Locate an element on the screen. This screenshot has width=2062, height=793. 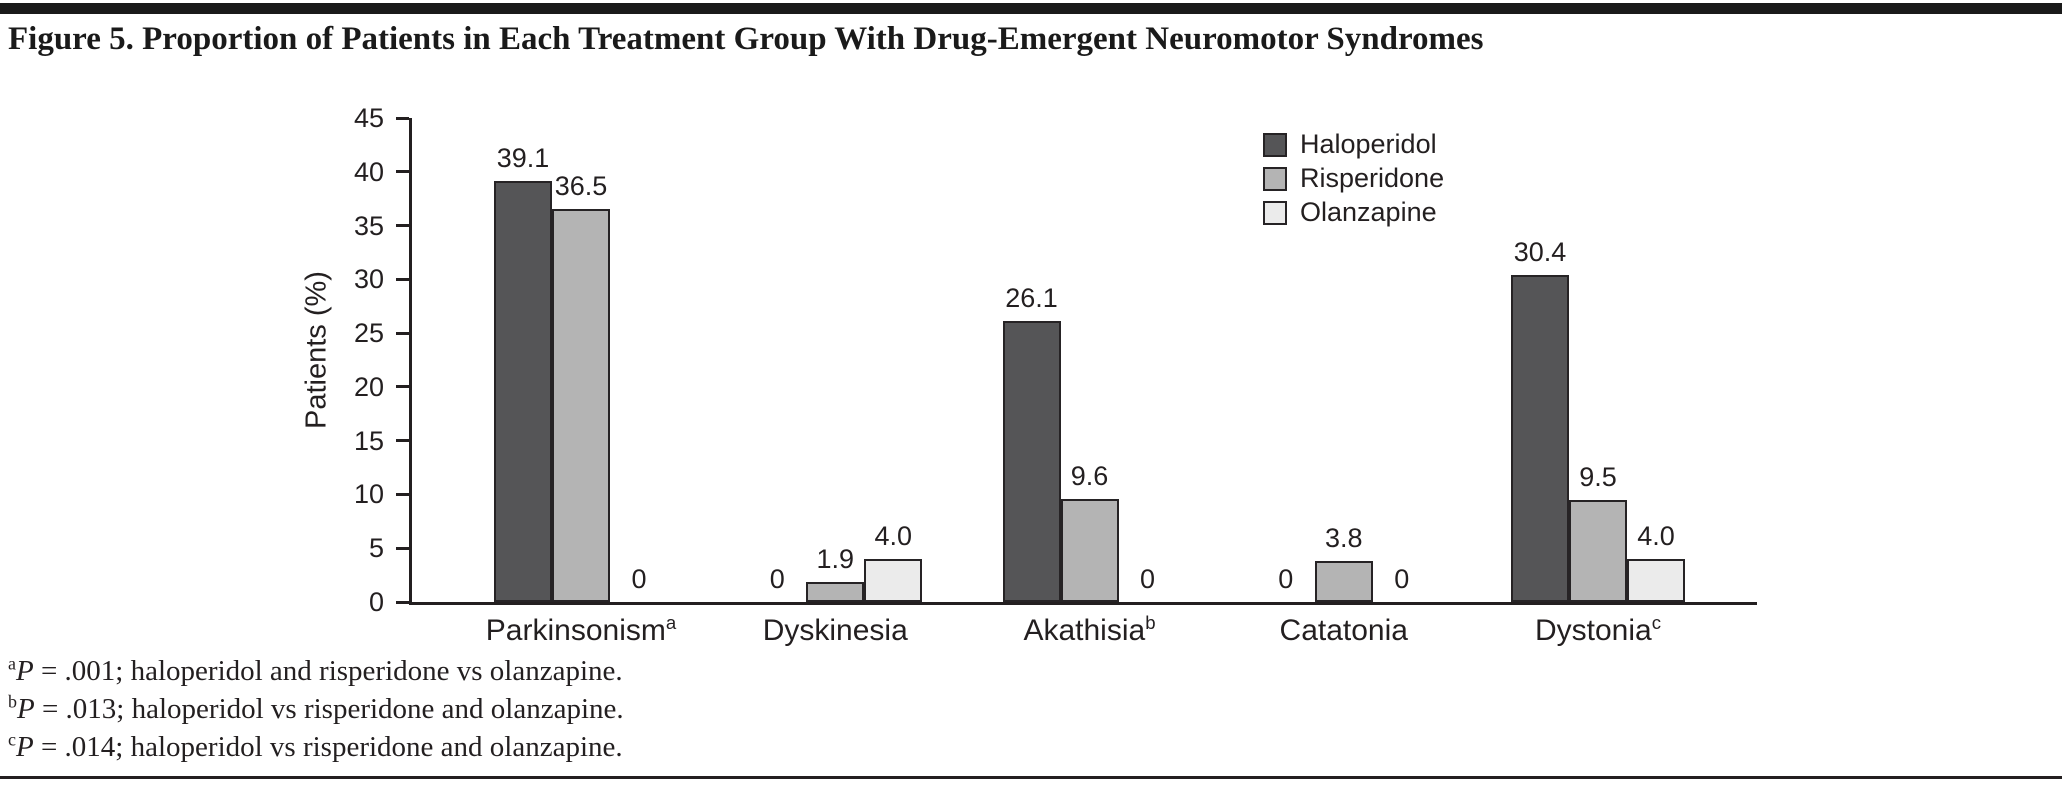
x-axis-line is located at coordinates (1083, 603).